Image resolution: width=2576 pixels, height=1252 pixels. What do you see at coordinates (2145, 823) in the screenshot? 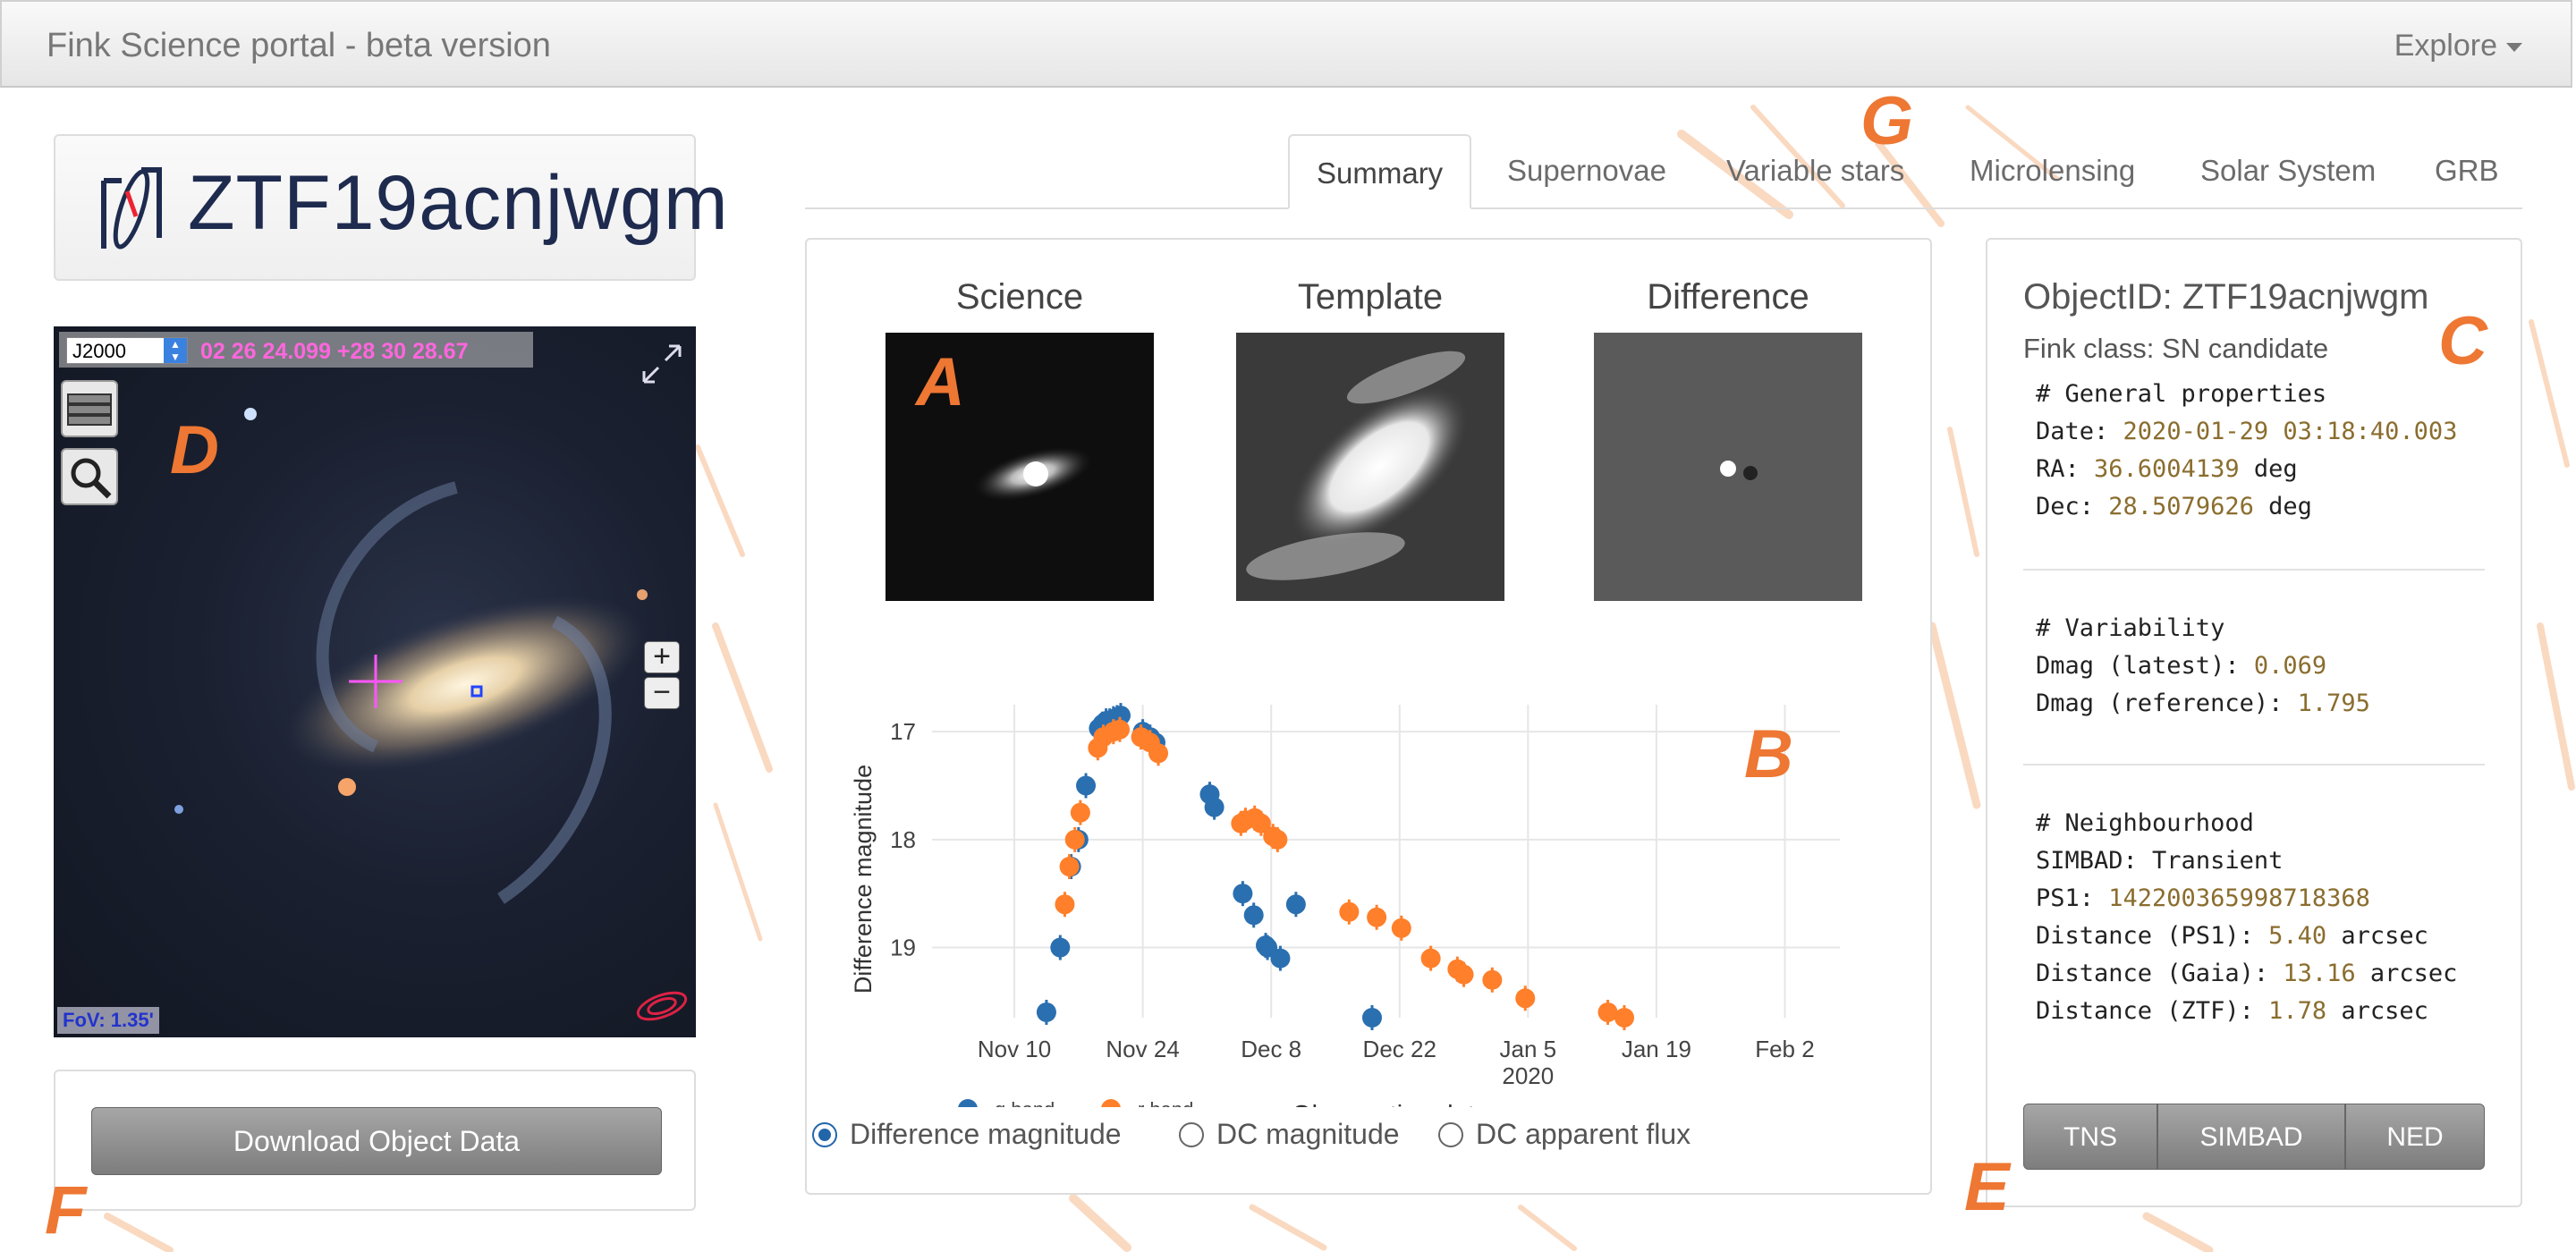
I see `section-comment: # Neighbourhood` at bounding box center [2145, 823].